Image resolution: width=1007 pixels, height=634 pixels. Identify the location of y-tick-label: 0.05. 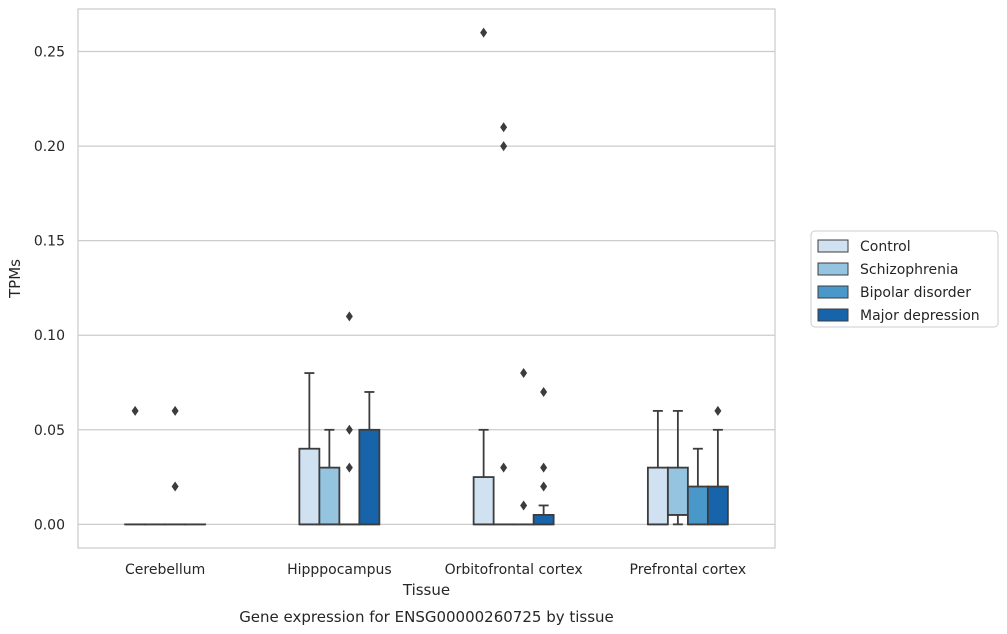
(49, 431).